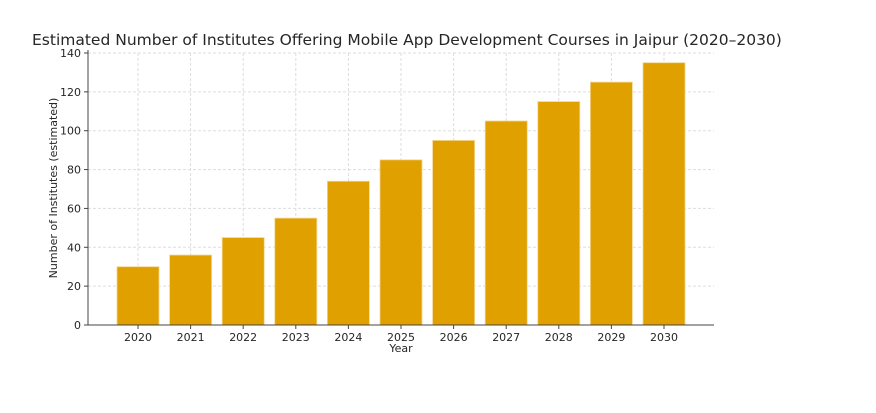 This screenshot has width=876, height=413. Describe the element at coordinates (74, 247) in the screenshot. I see `y-tick-label: 40` at that location.